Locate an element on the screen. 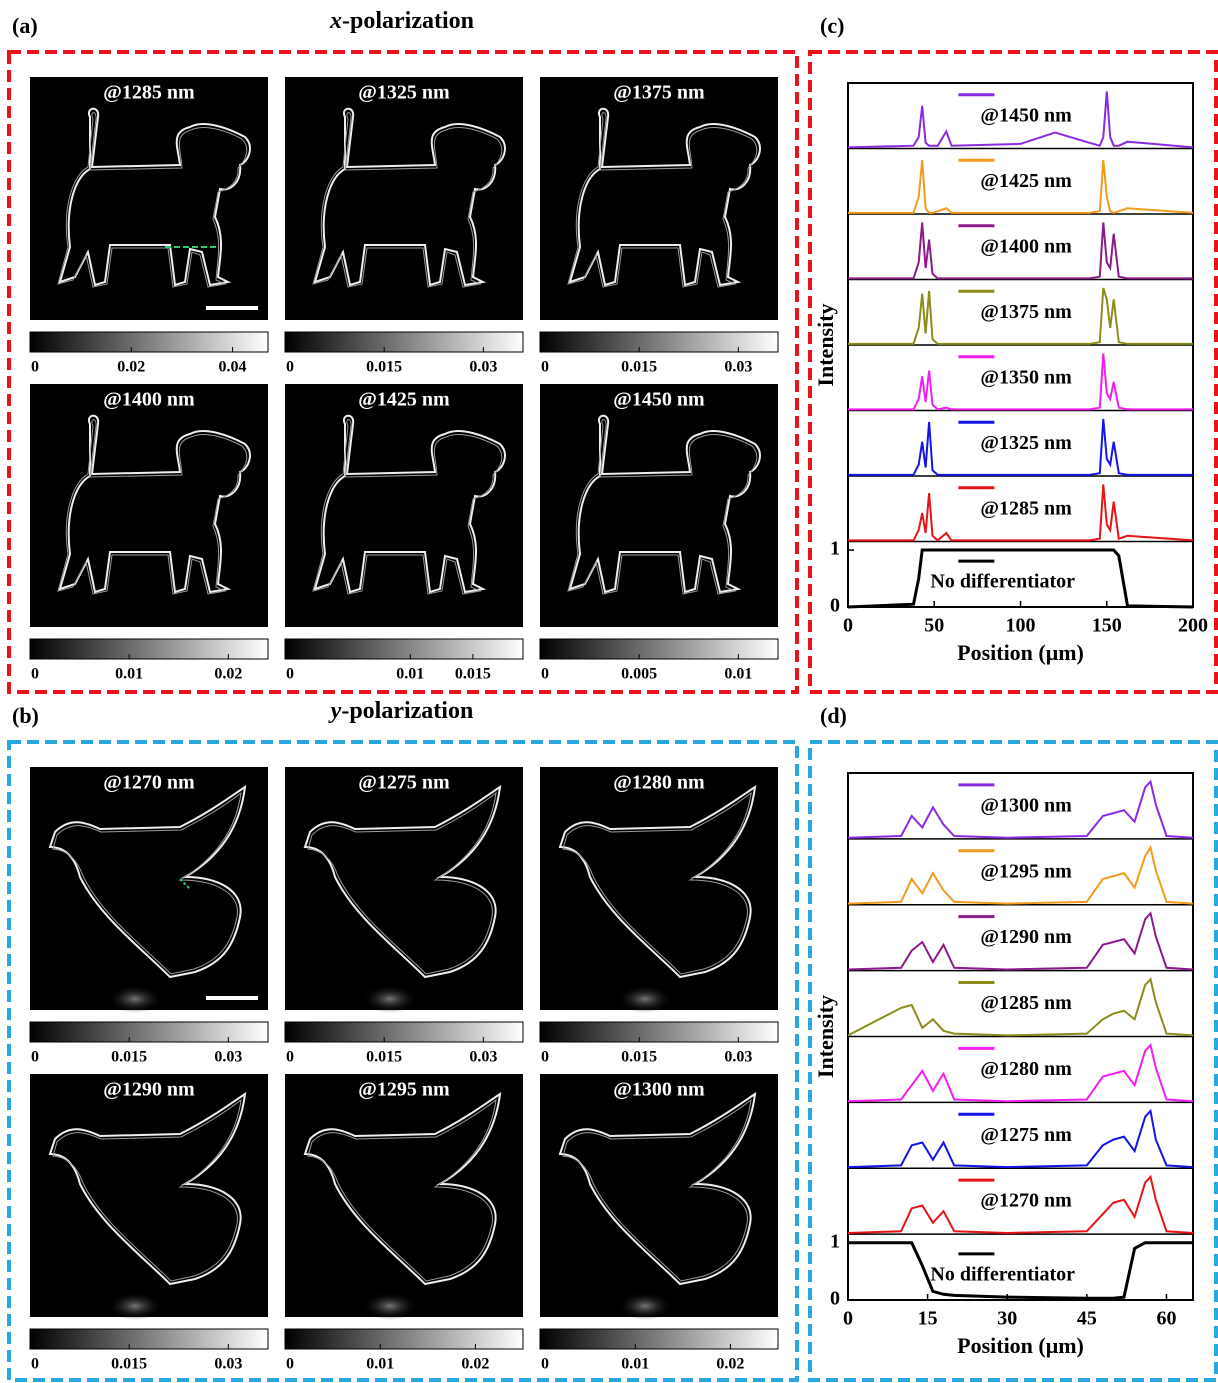 This screenshot has height=1383, width=1218. image-label: @1400 nm is located at coordinates (149, 400).